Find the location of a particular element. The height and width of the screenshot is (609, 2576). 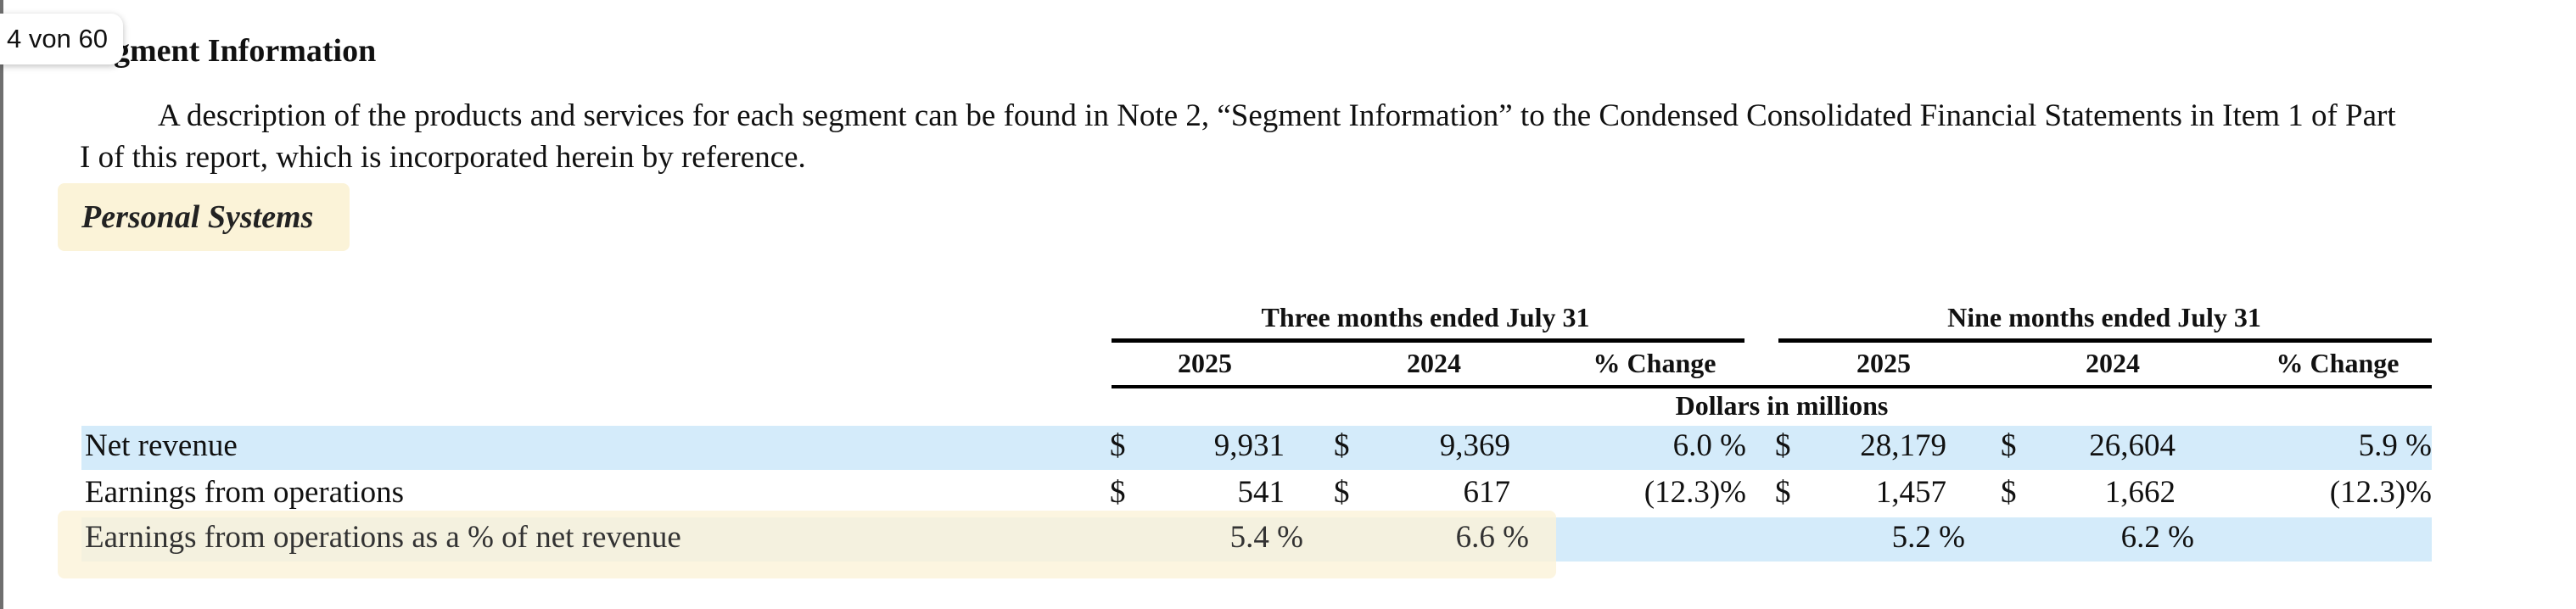

value-n-2024: 26,604 is located at coordinates (2132, 445).